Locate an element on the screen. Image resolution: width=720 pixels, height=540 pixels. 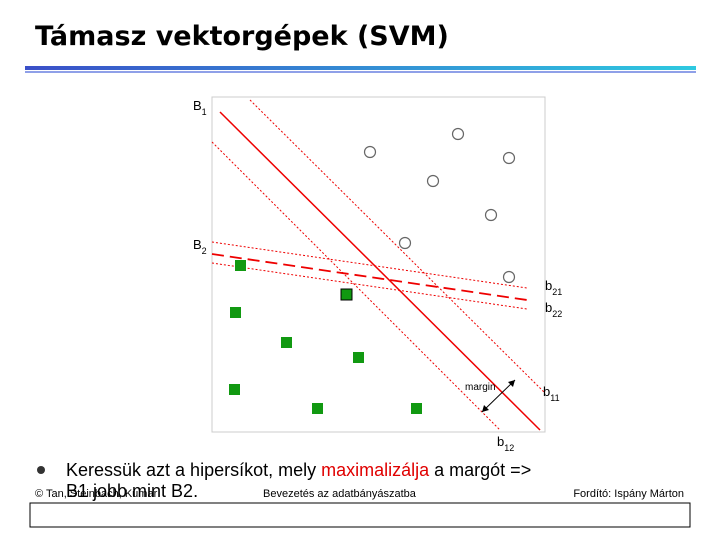
label-b11: b11 is located at coordinates (551, 393).